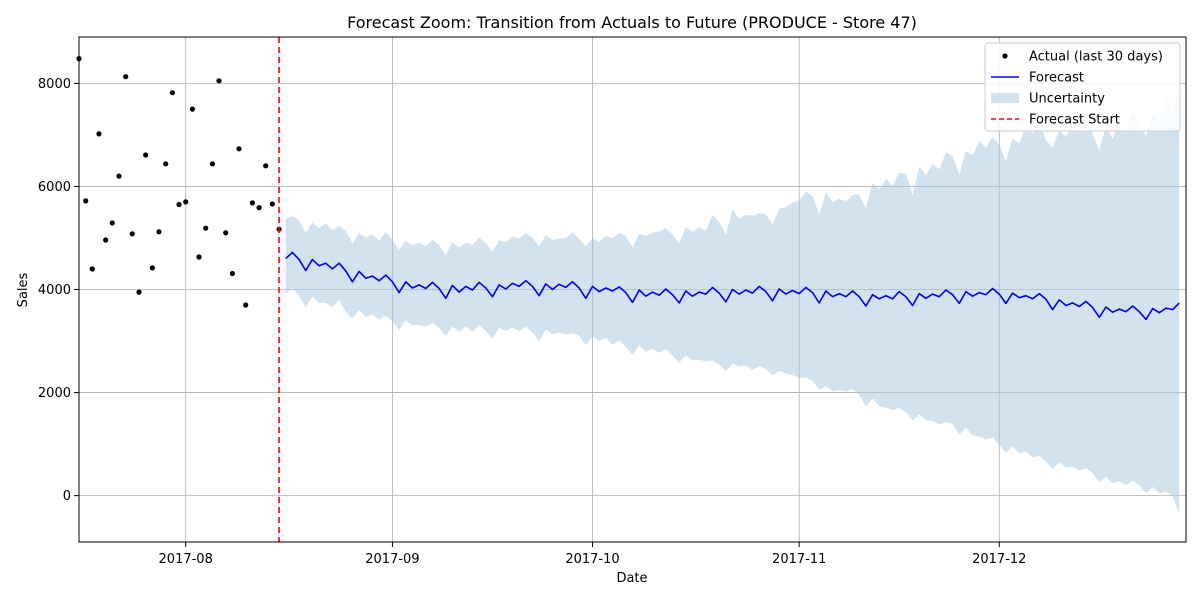 This screenshot has height=600, width=1200. I want to click on y-tick-label: 6000, so click(54, 187).